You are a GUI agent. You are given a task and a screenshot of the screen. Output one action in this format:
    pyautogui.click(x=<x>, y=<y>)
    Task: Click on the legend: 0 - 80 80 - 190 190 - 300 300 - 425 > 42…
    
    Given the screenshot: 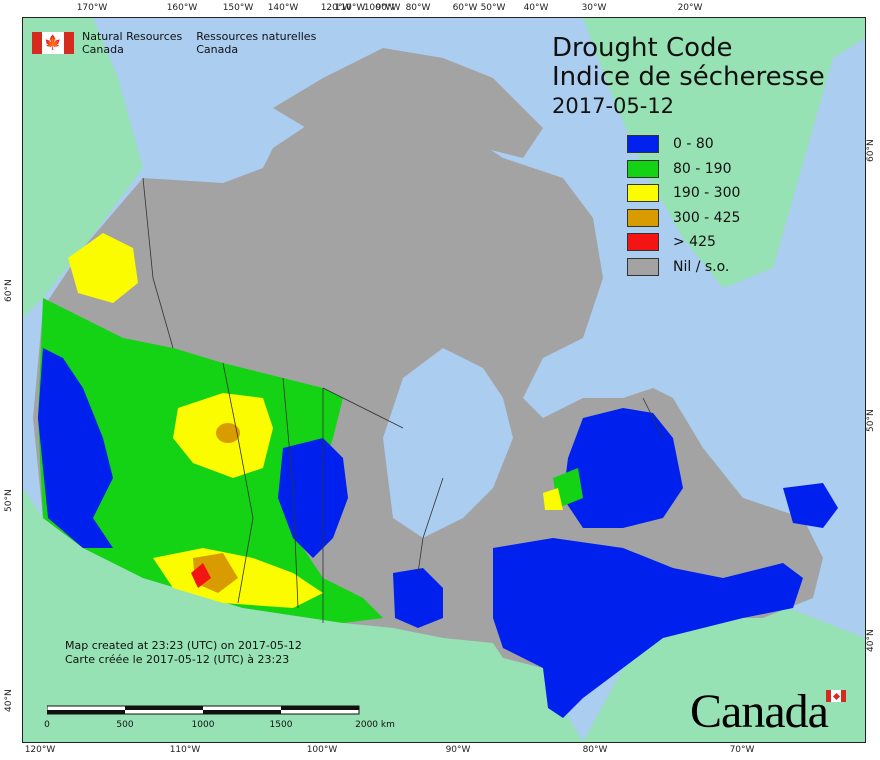 What is the action you would take?
    pyautogui.click(x=683, y=205)
    